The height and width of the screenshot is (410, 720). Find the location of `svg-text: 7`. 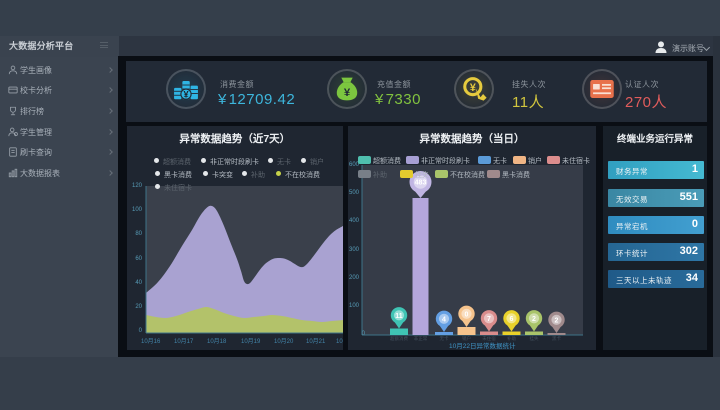

svg-text: 7 is located at coordinates (489, 319).